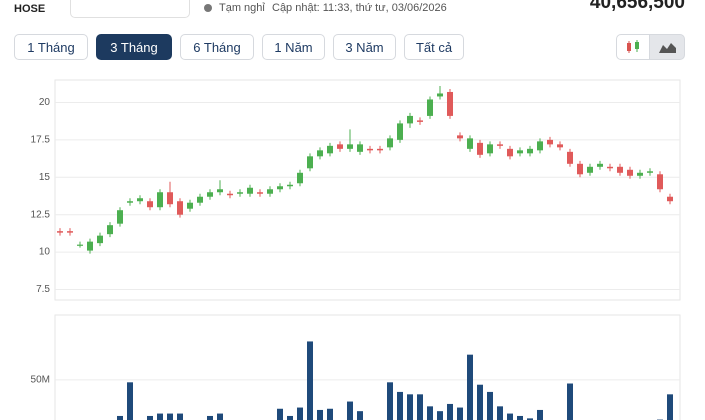 This screenshot has height=420, width=705. What do you see at coordinates (293, 47) in the screenshot?
I see `range-button: 1 Năm` at bounding box center [293, 47].